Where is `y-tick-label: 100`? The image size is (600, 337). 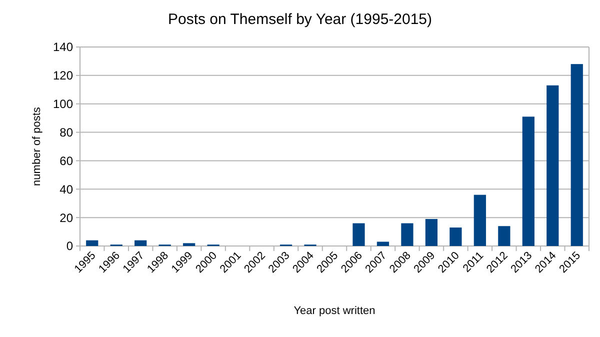
y-tick-label: 100 is located at coordinates (63, 104).